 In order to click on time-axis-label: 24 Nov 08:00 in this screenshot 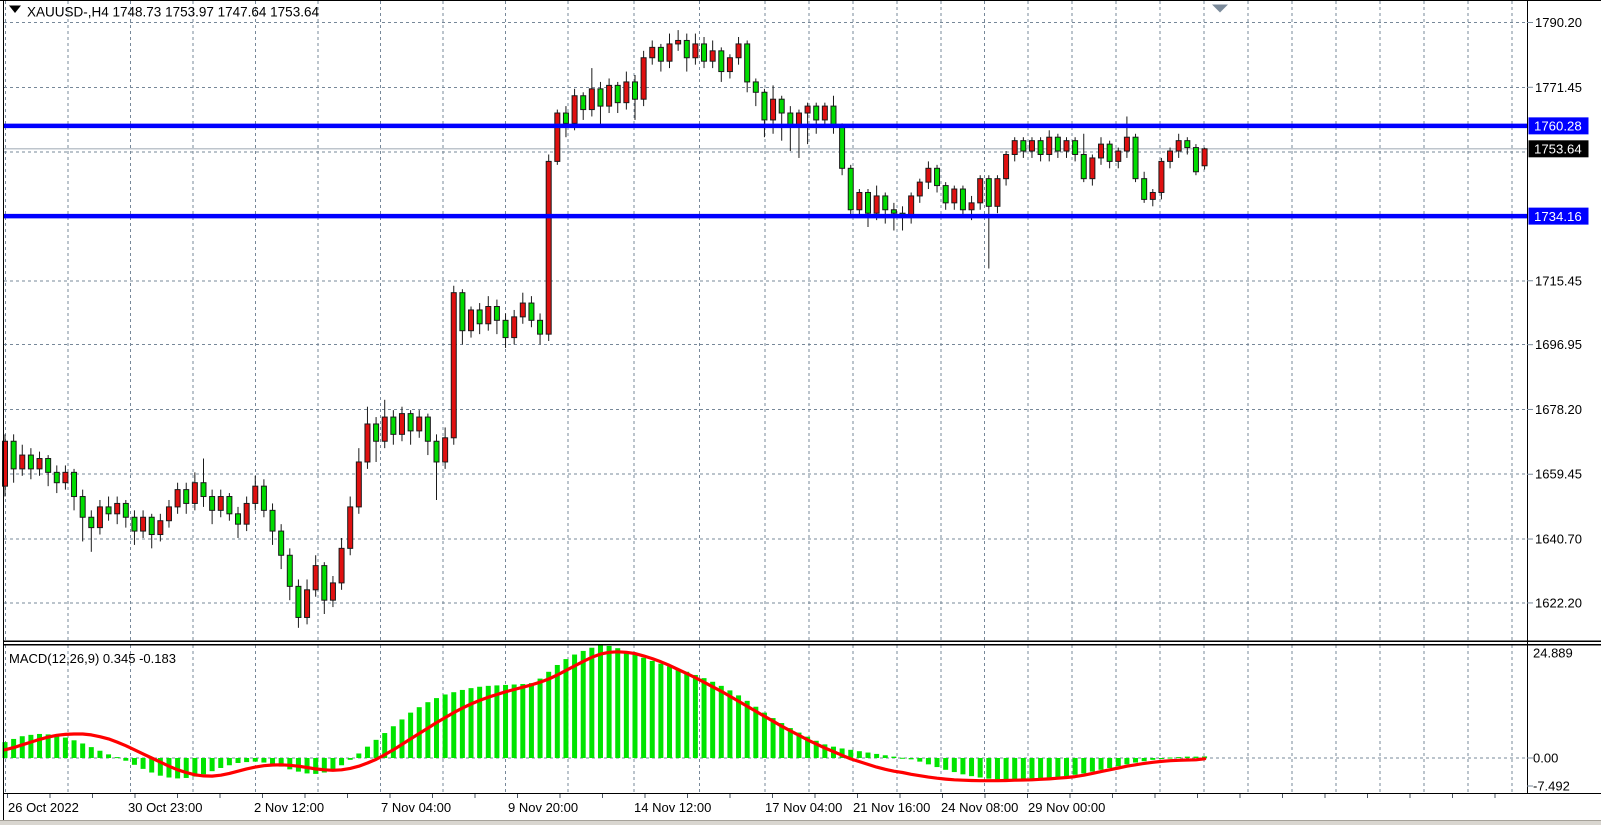, I will do `click(979, 807)`.